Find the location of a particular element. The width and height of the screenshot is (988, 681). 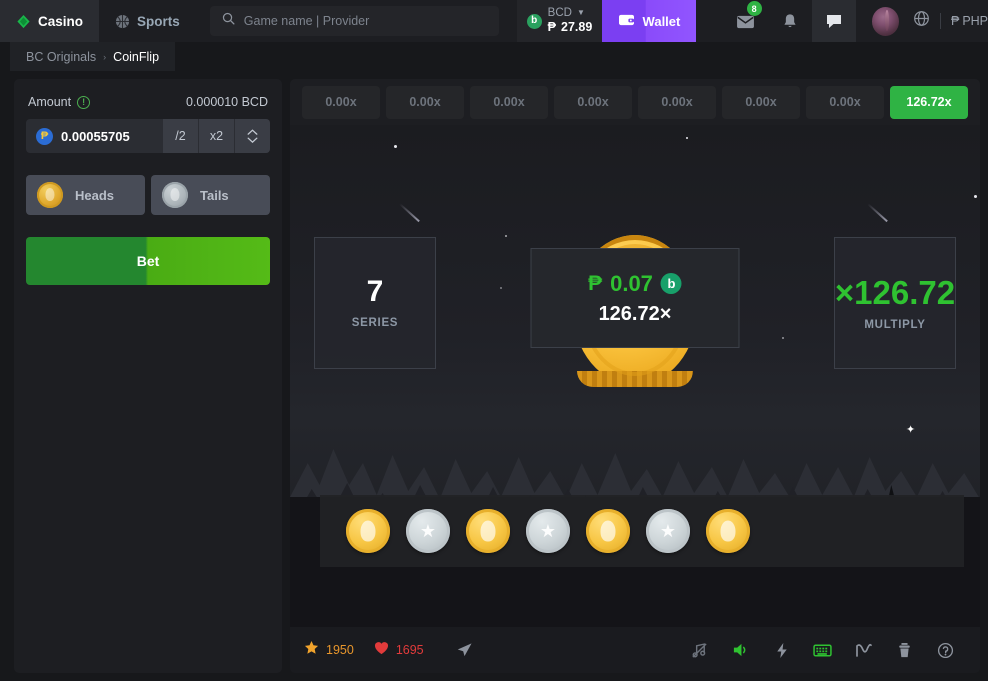

chevron-up-icon is located at coordinates (252, 132).